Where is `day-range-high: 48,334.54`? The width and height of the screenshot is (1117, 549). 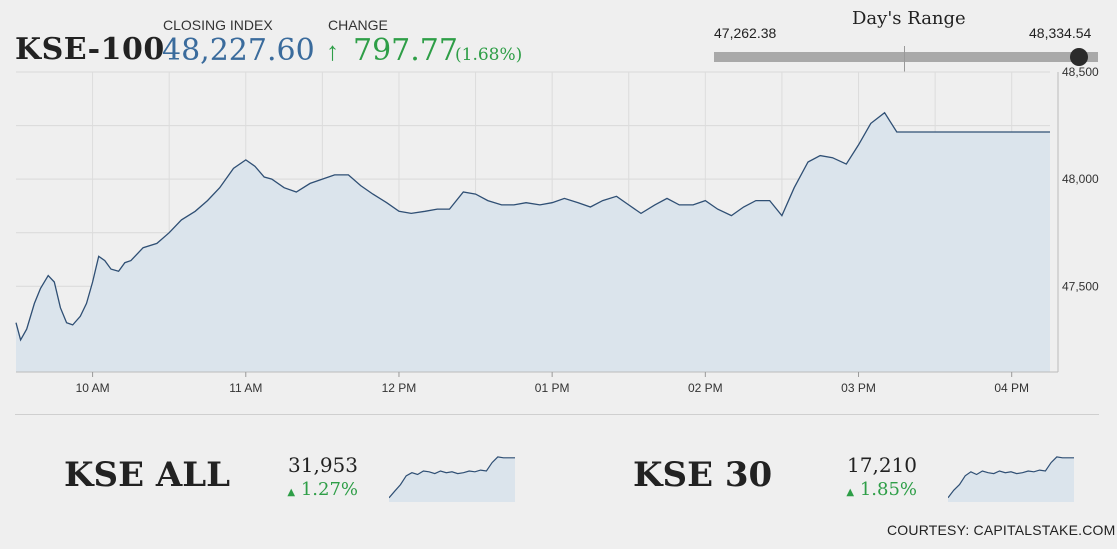 day-range-high: 48,334.54 is located at coordinates (1060, 33).